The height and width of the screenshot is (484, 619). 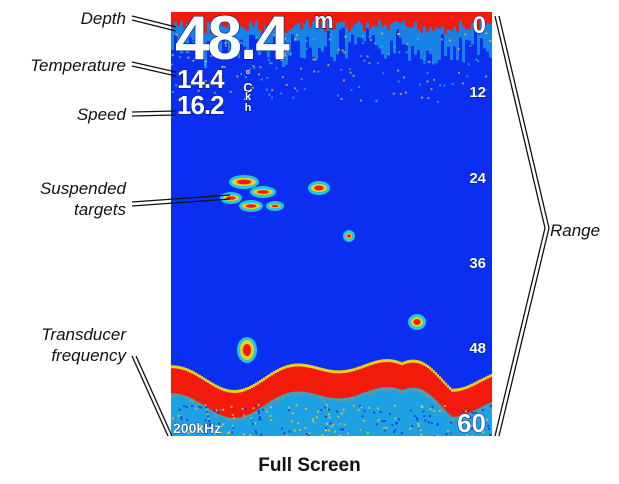 I want to click on temperature-leader-b, so click(x=154, y=71).